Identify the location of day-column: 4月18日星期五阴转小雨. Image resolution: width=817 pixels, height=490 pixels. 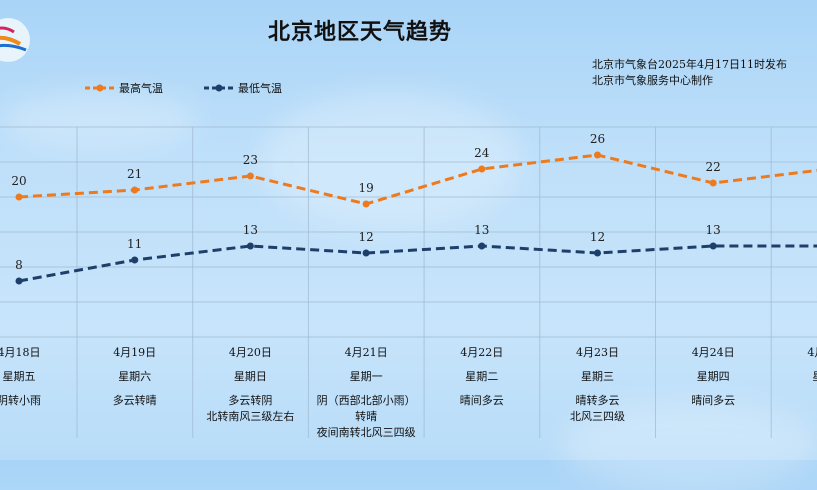
(38, 377).